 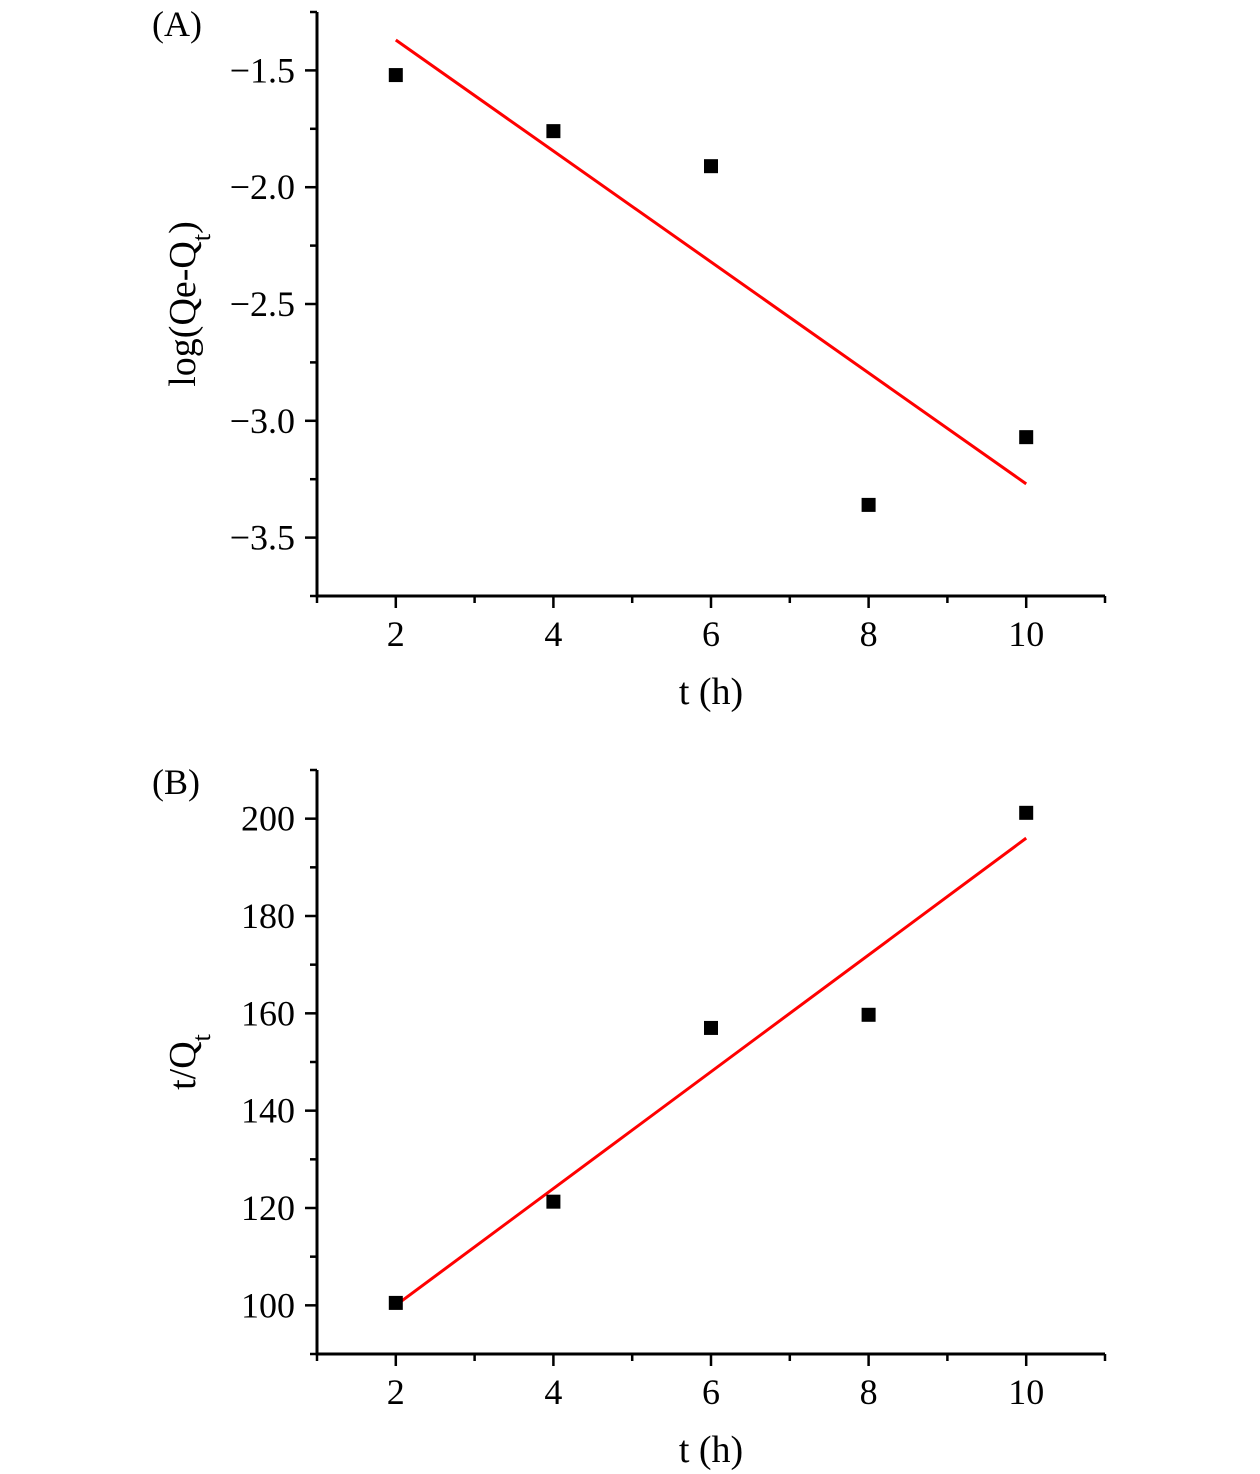 What do you see at coordinates (268, 819) in the screenshot?
I see `y-tick-label: 200` at bounding box center [268, 819].